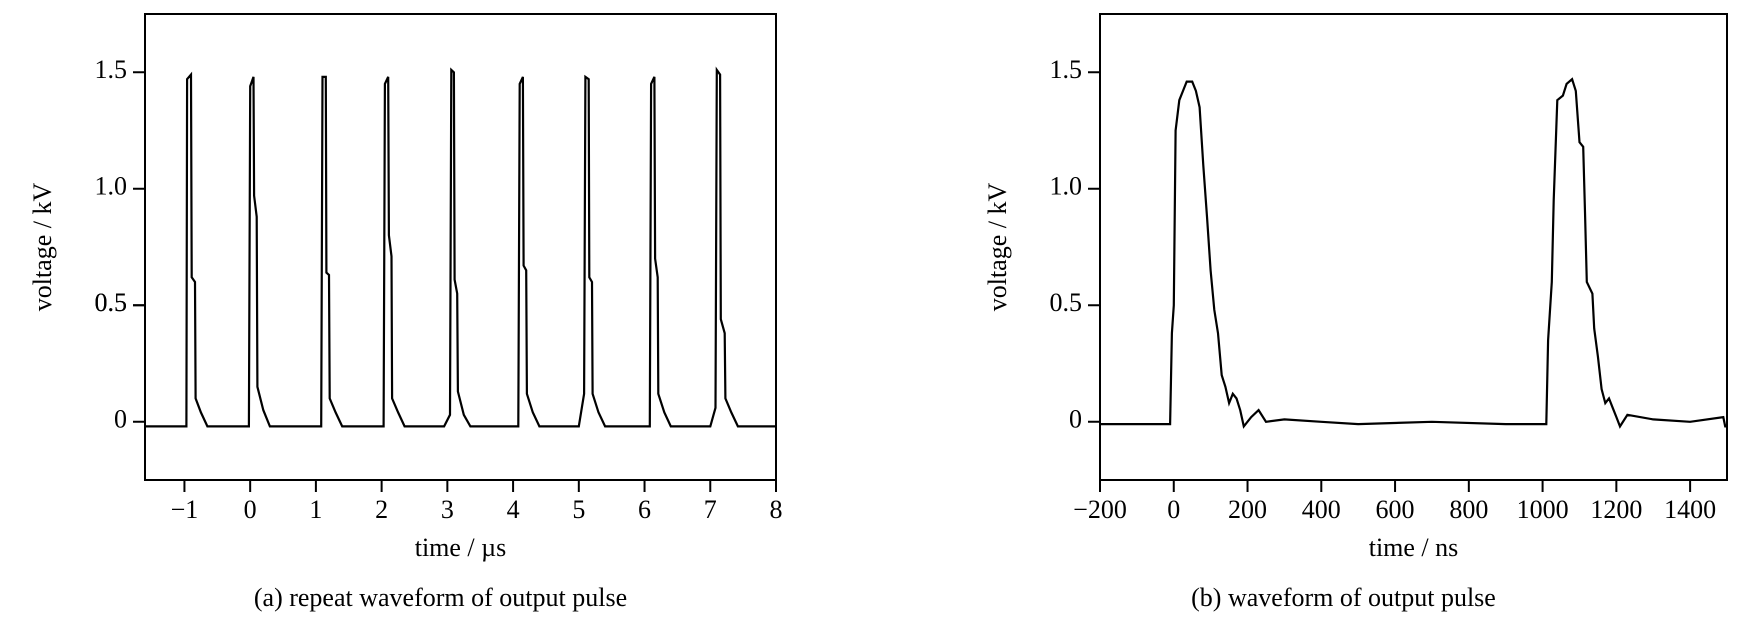 The width and height of the screenshot is (1755, 627). What do you see at coordinates (440, 597) in the screenshot?
I see `caption: (a) repeat waveform of output pulse` at bounding box center [440, 597].